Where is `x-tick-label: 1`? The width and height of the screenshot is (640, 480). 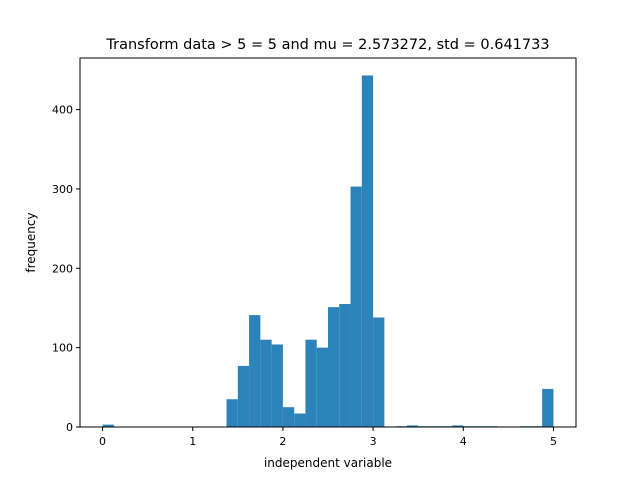 x-tick-label: 1 is located at coordinates (192, 441).